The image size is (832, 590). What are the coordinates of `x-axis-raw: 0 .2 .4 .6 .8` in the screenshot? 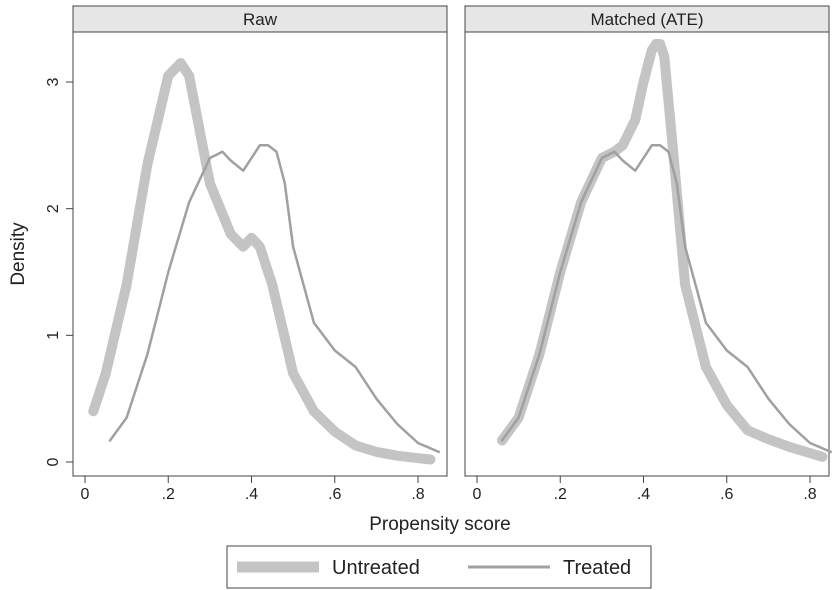 It's located at (253, 489).